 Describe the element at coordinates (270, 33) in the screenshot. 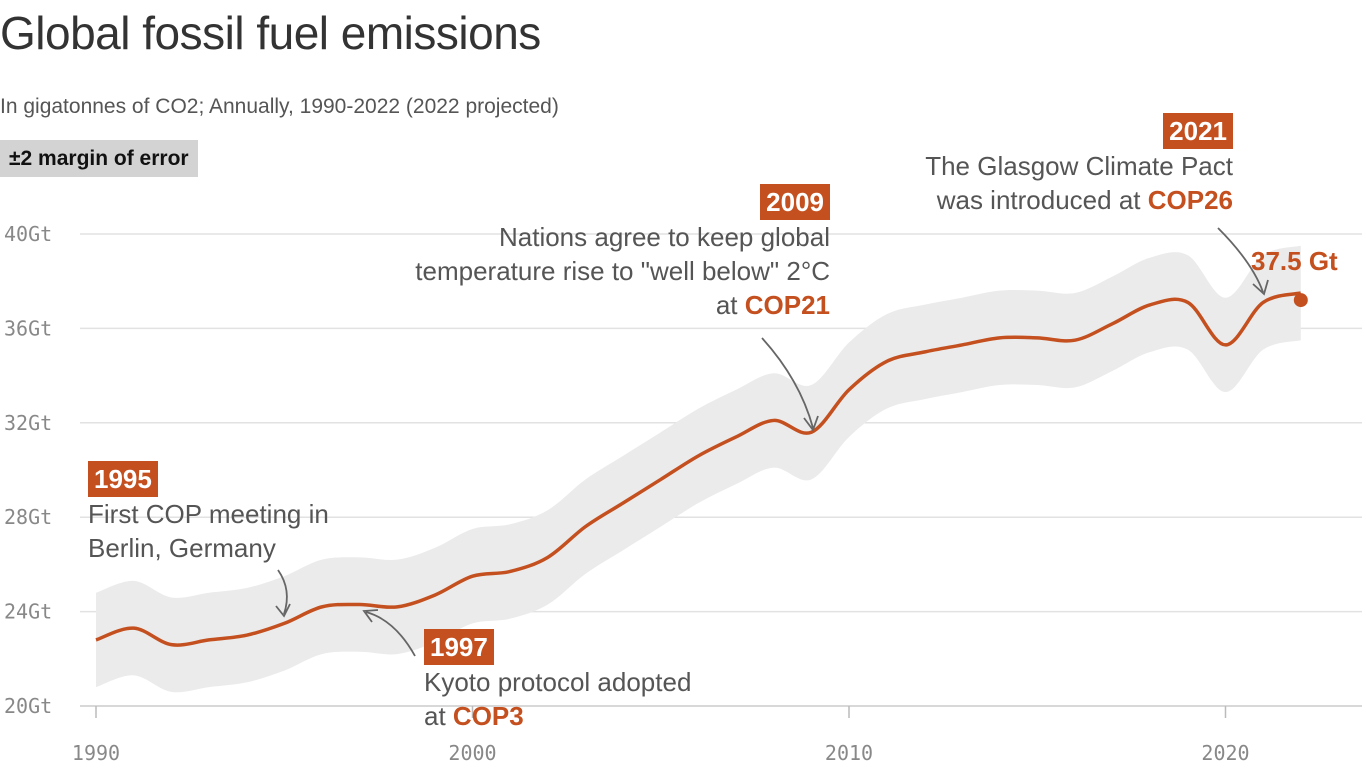

I see `page-title: Global fossil fuel emissions` at that location.